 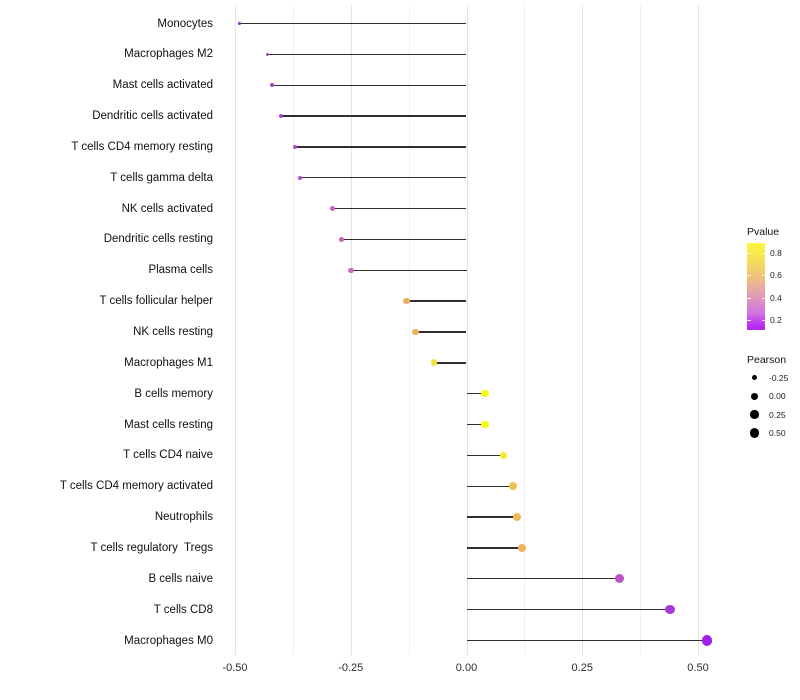 I want to click on y-axis-label: Macrophages M1, so click(x=168, y=362).